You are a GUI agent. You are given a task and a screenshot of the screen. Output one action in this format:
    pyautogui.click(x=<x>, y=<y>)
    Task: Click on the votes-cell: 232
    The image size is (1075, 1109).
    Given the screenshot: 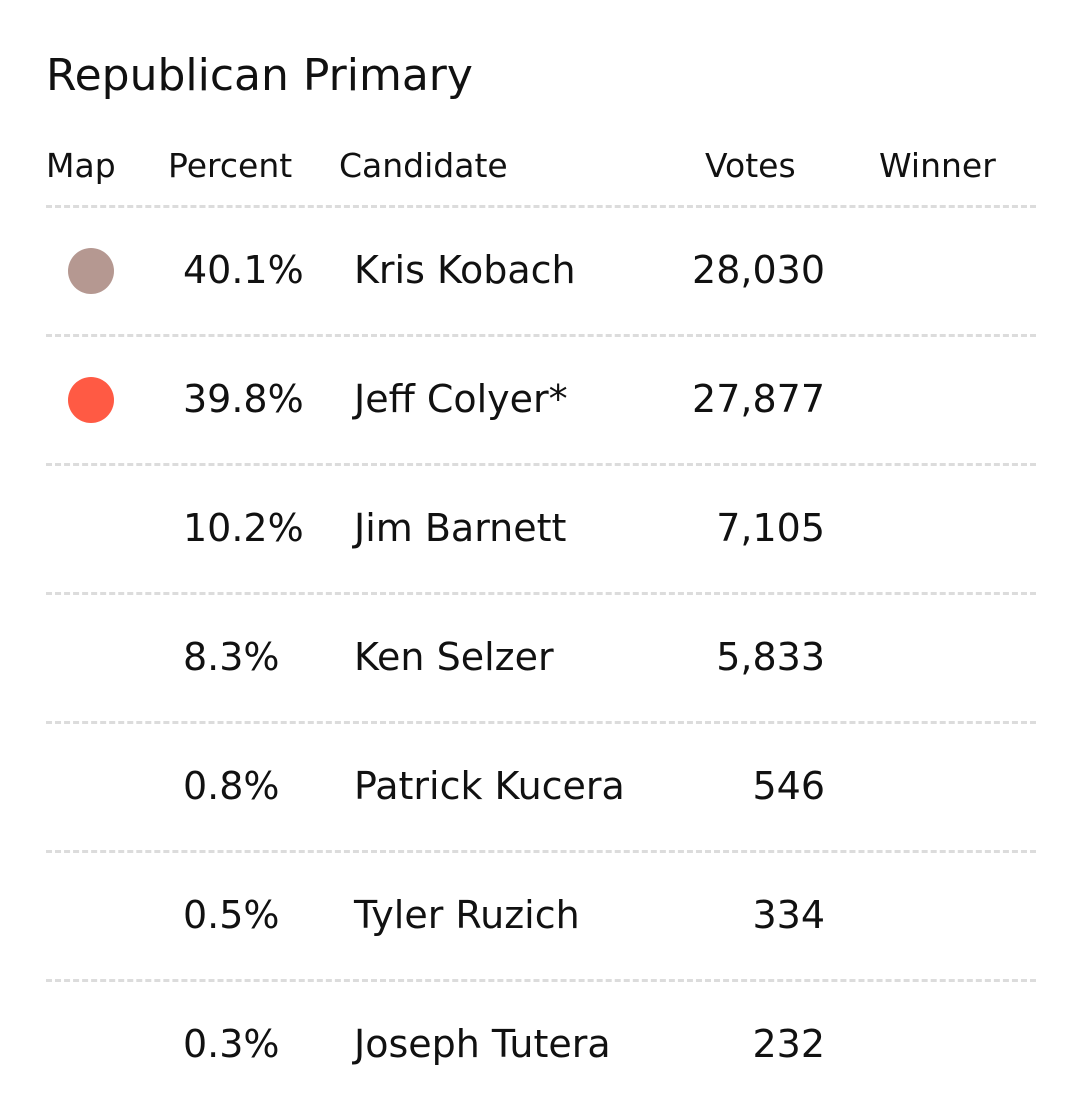 What is the action you would take?
    pyautogui.click(x=788, y=1044)
    